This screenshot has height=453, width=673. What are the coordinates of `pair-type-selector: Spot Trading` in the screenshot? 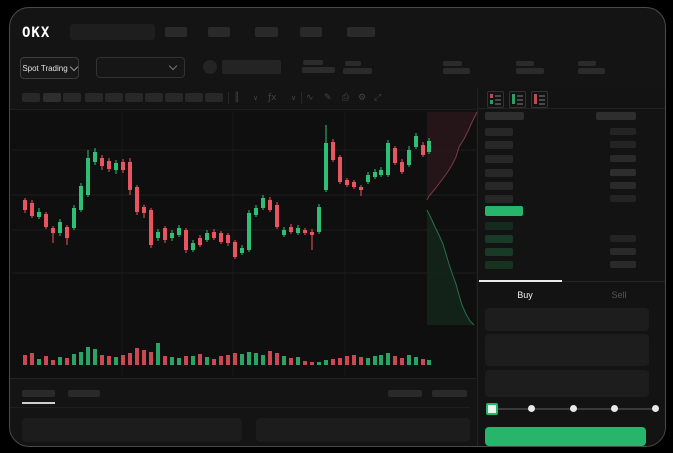 It's located at (49, 68).